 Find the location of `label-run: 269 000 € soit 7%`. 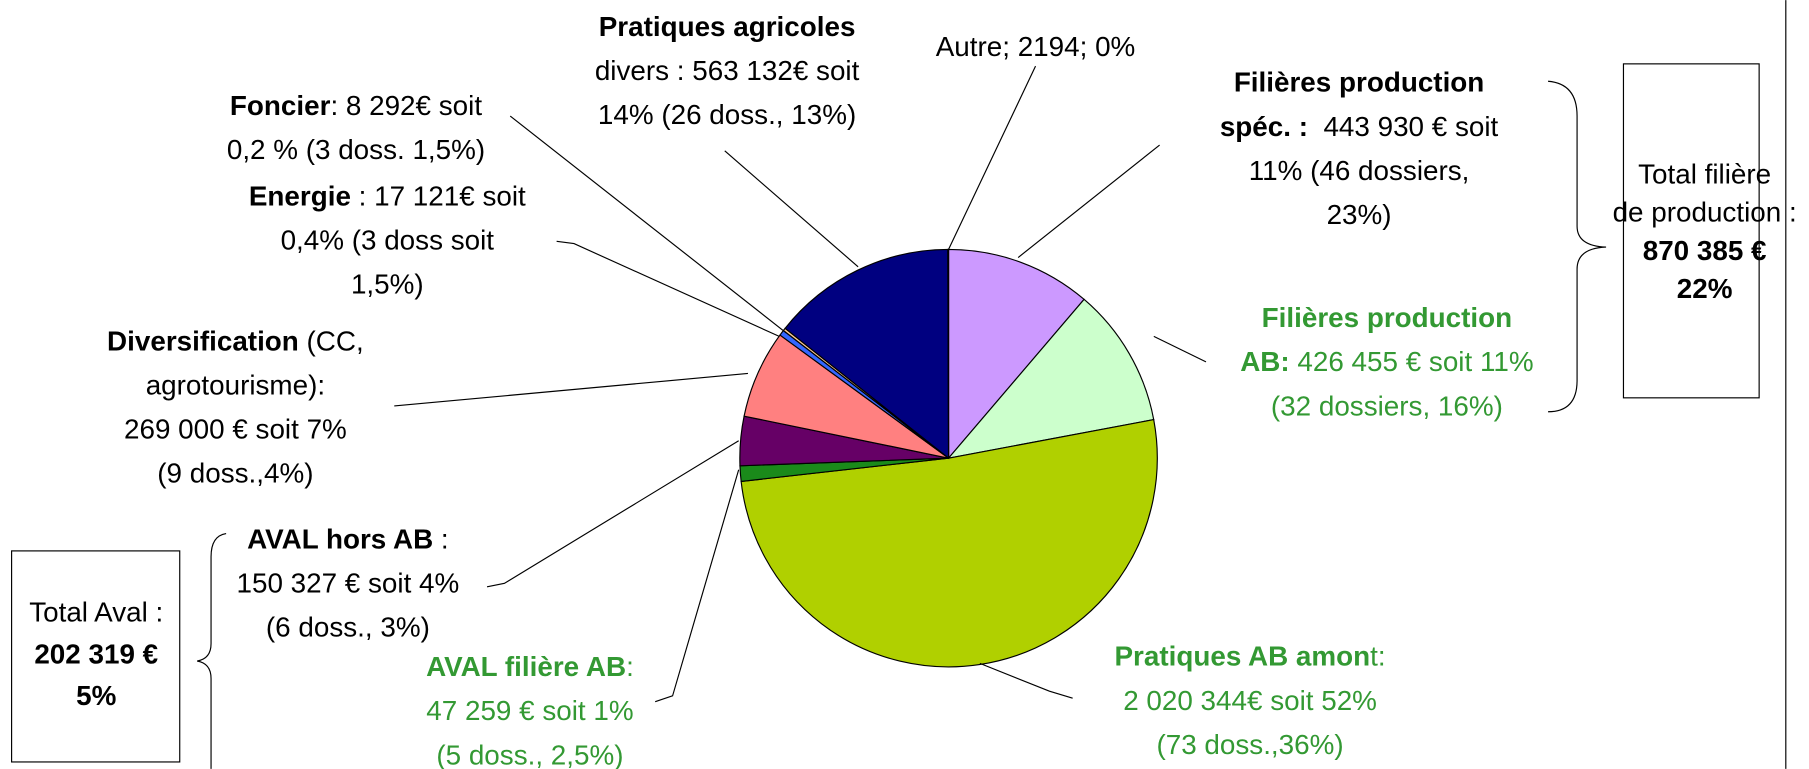

label-run: 269 000 € soit 7% is located at coordinates (235, 429).